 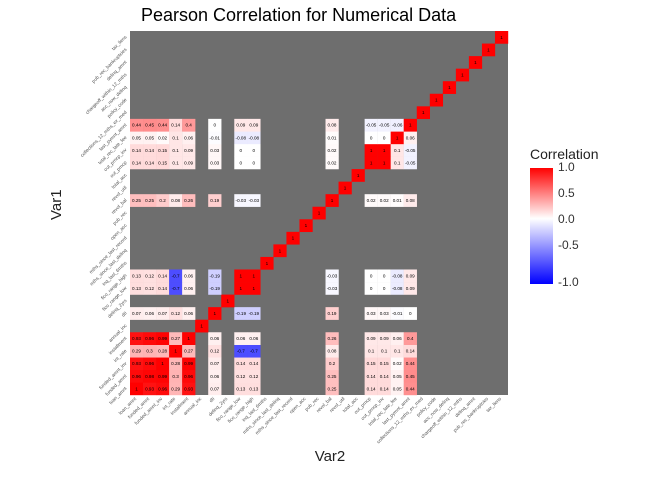 I want to click on legend-colorbar, so click(x=541, y=226).